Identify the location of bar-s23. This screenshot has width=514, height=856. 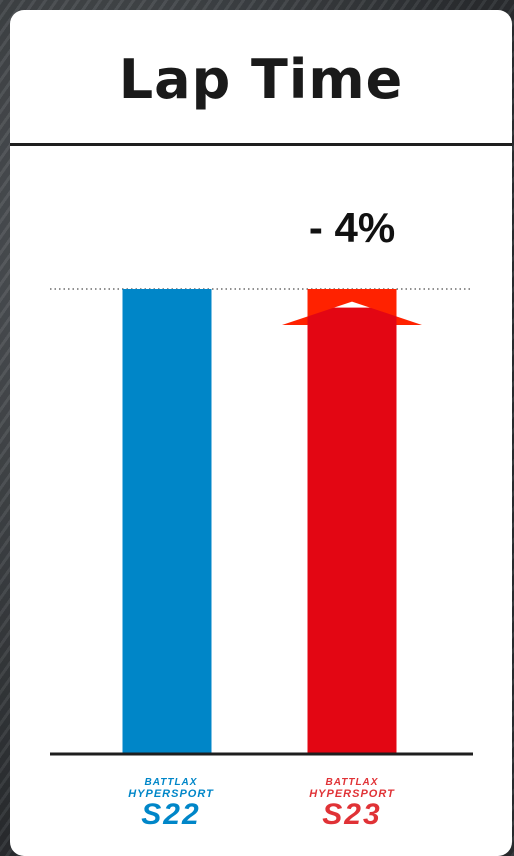
(352, 530).